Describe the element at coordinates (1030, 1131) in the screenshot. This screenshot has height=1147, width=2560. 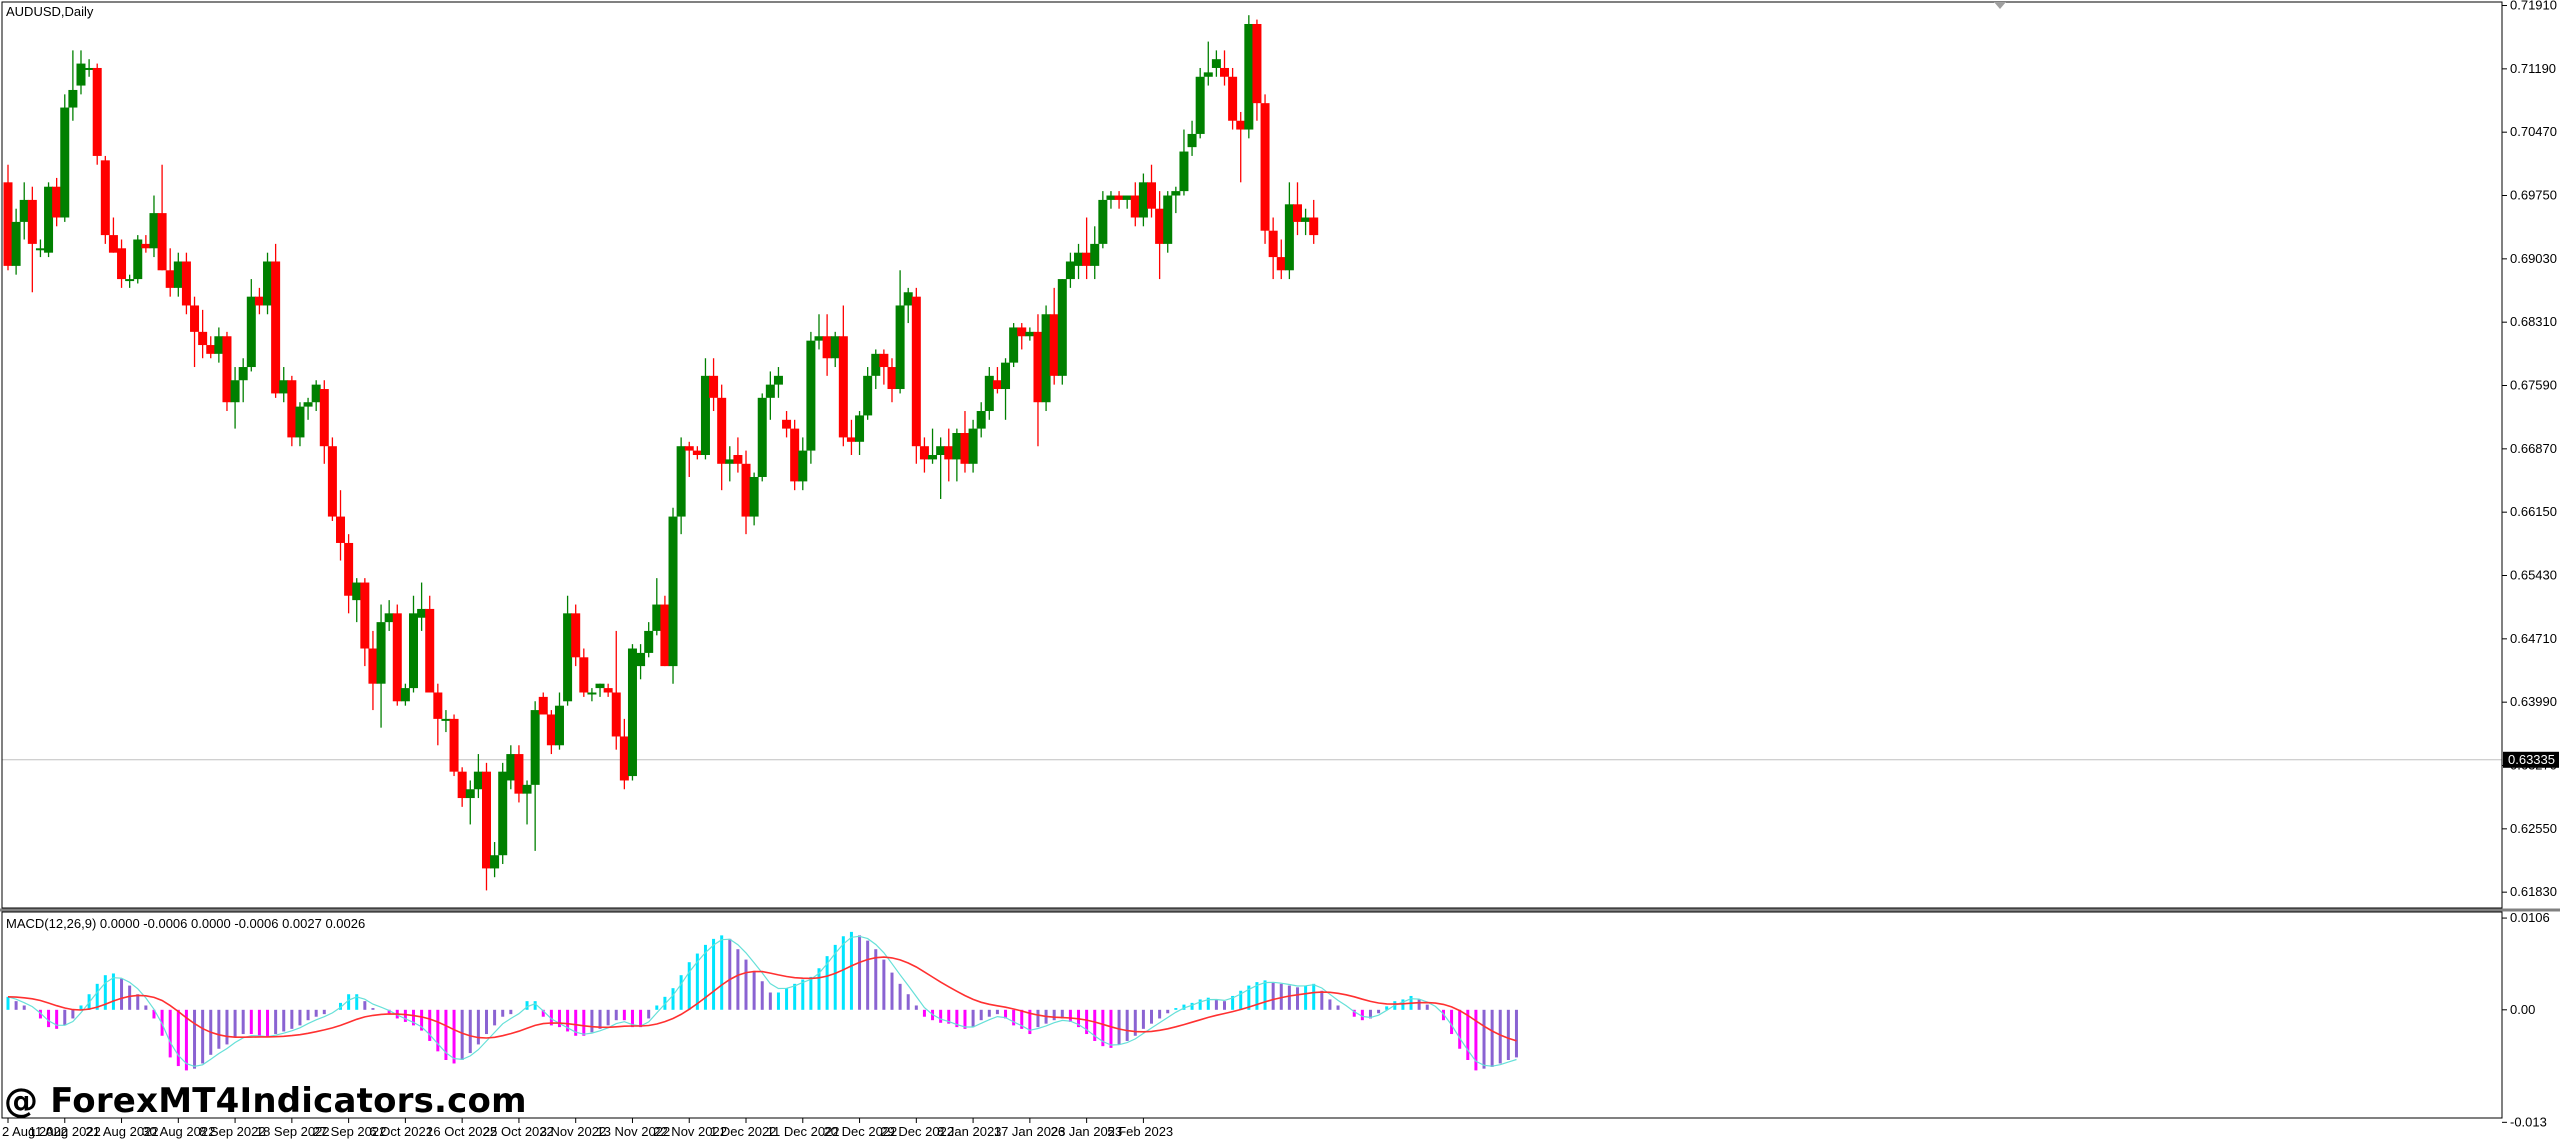
I see `time-axis-label: 17 Jan 2023` at that location.